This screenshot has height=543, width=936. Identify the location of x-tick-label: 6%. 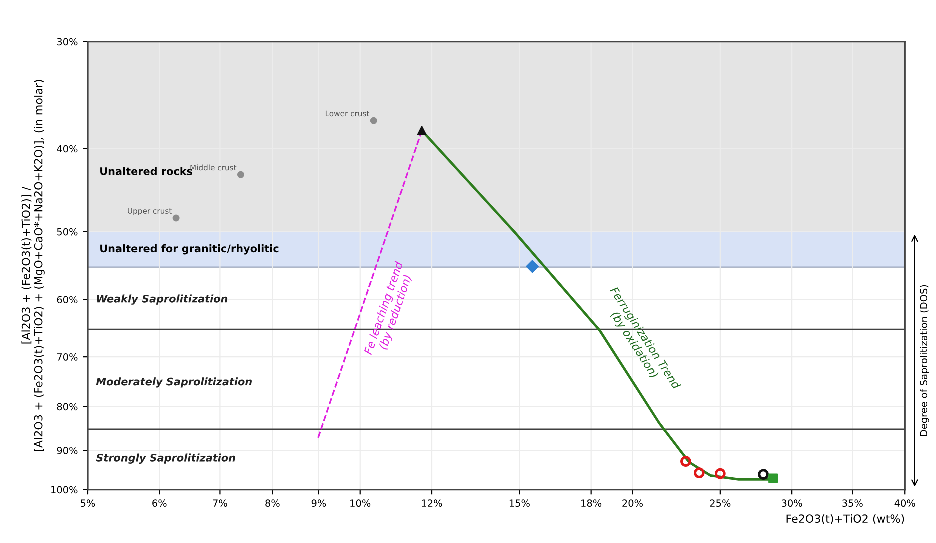
(159, 504).